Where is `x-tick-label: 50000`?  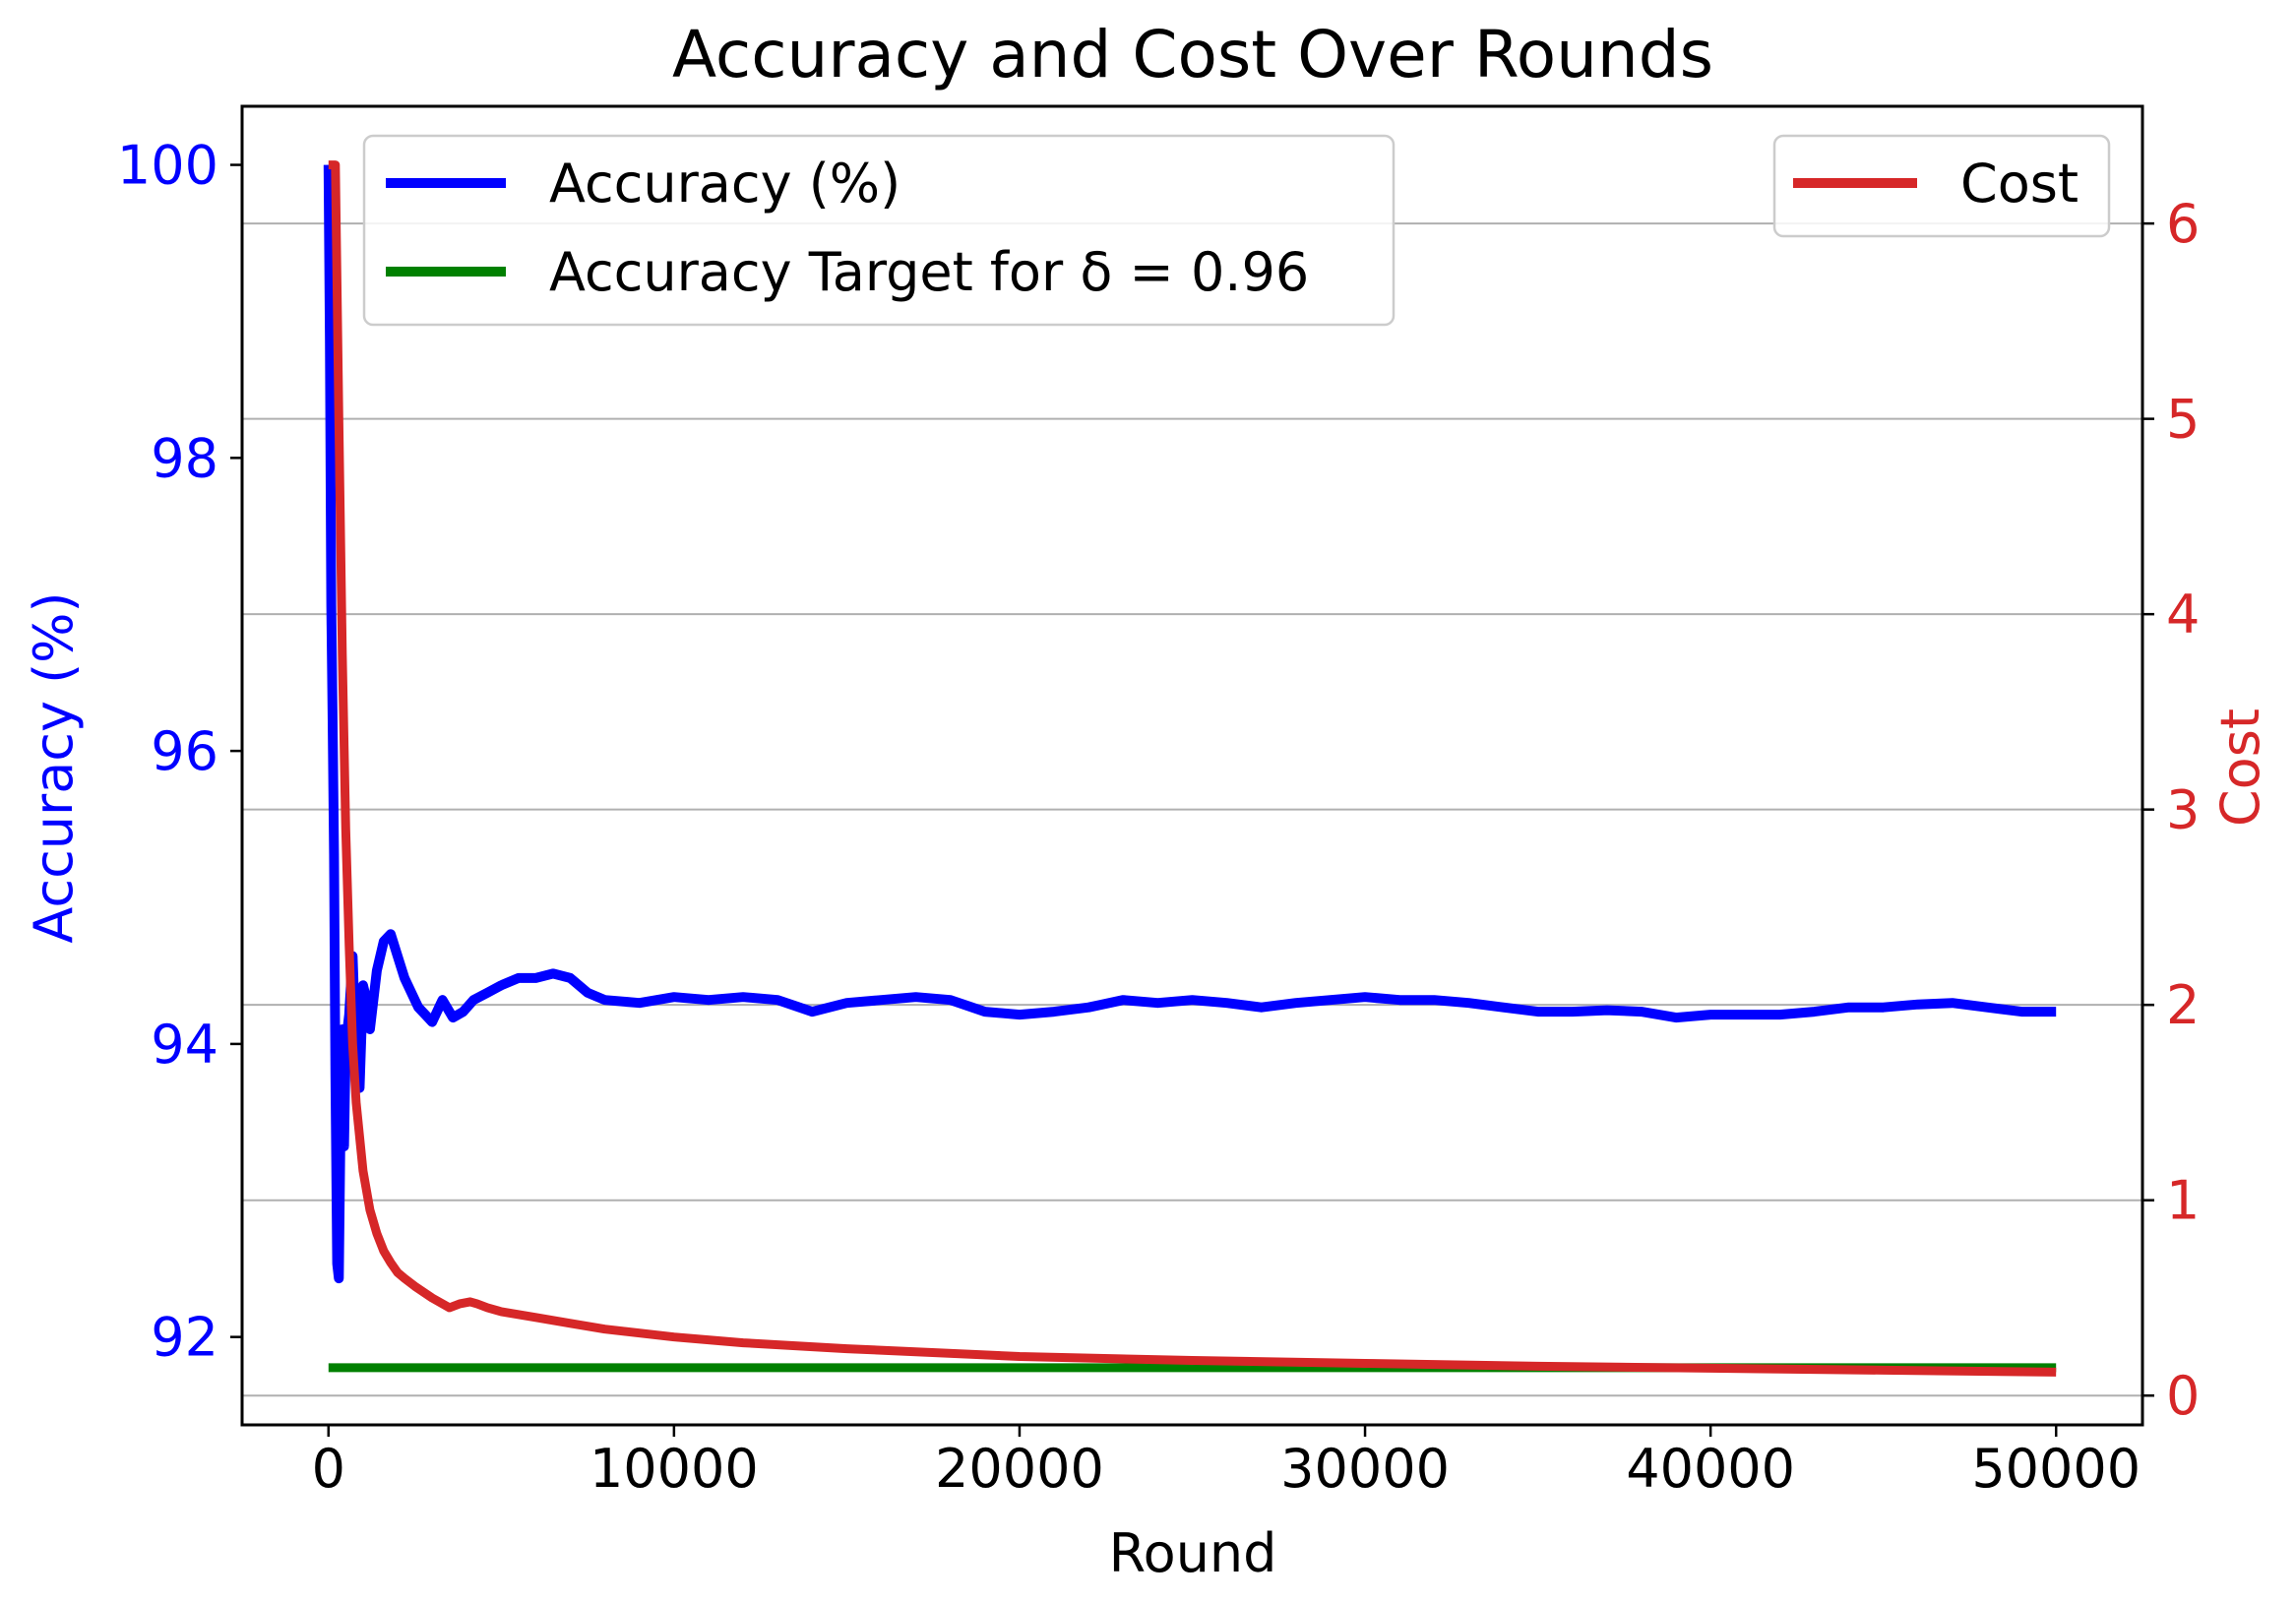
x-tick-label: 50000 is located at coordinates (2056, 1469).